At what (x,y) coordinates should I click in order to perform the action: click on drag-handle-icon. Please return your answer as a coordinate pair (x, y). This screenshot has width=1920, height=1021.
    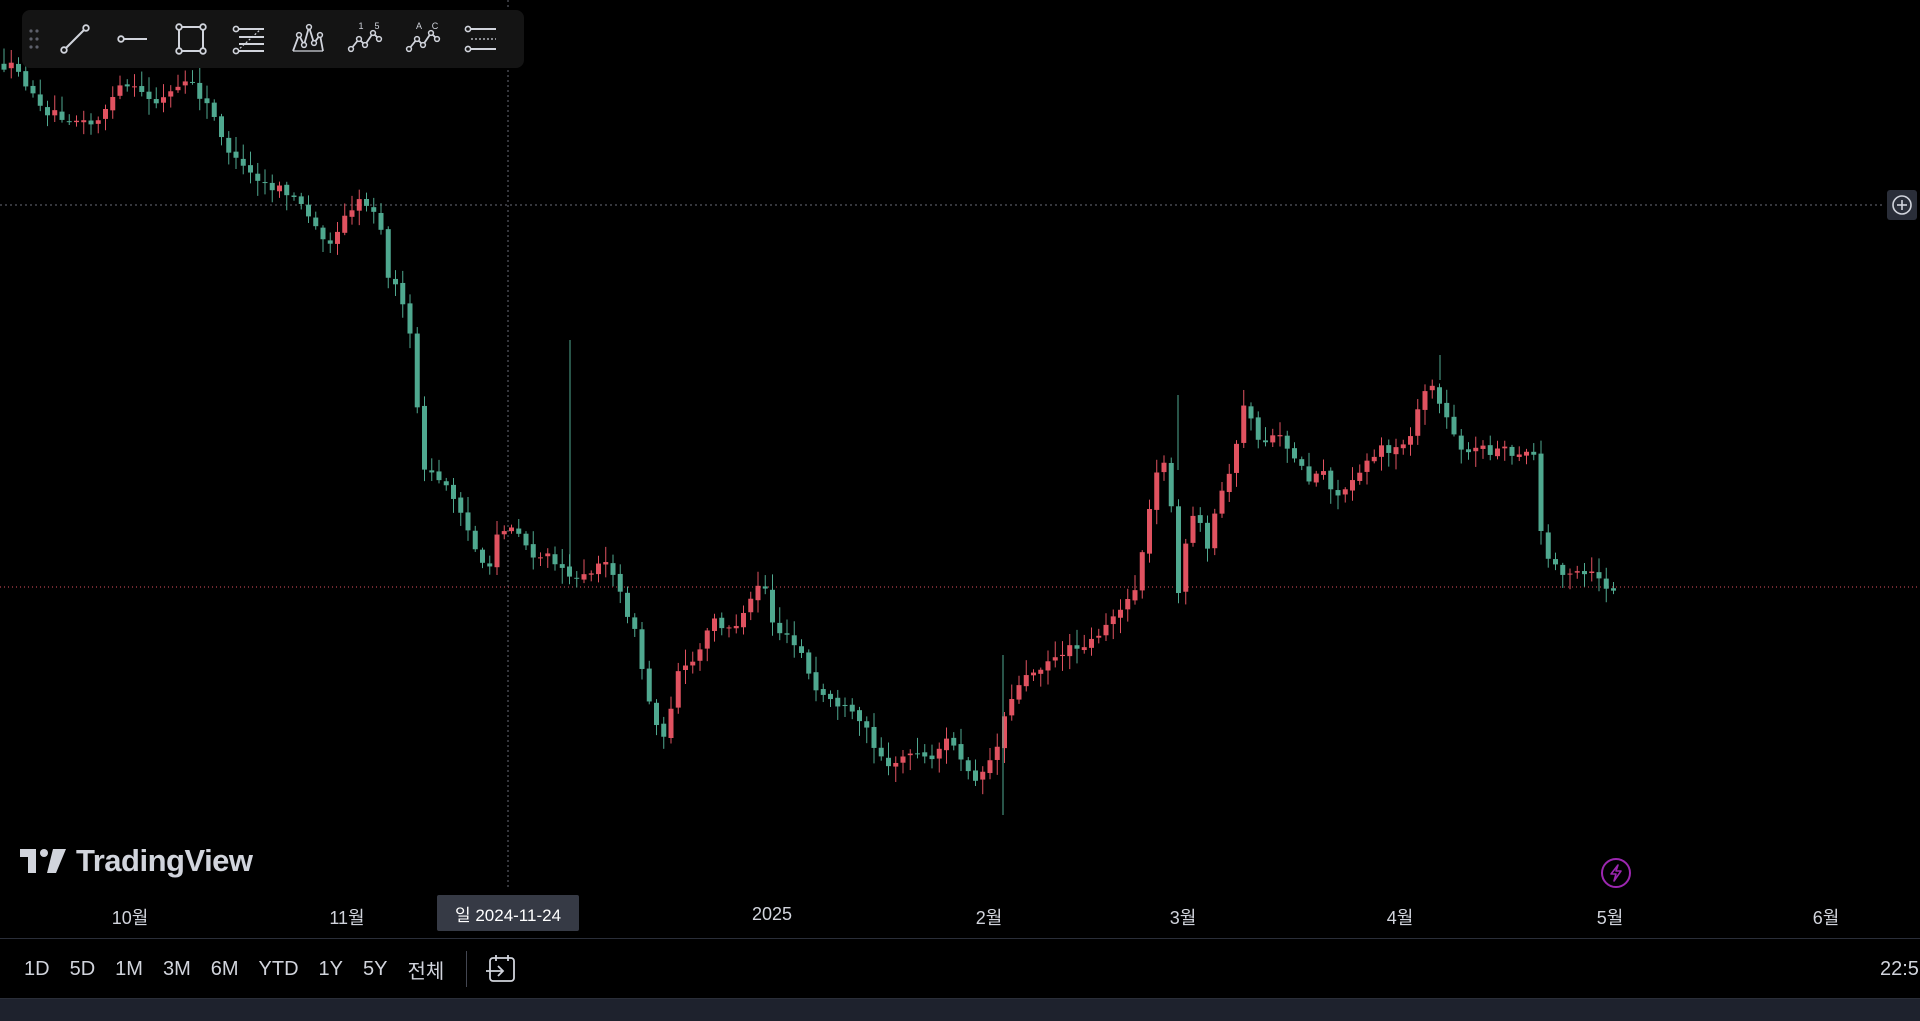
    Looking at the image, I should click on (34, 39).